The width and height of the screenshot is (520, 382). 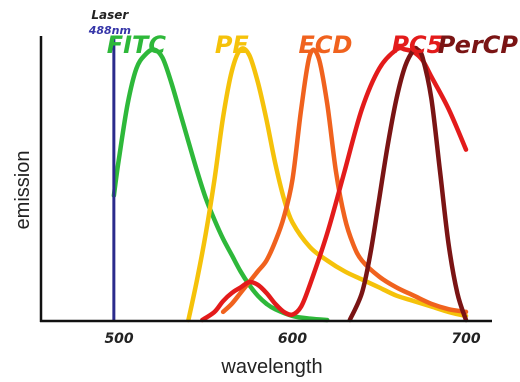 I want to click on tick-layer: 500 600 700, so click(x=292, y=339).